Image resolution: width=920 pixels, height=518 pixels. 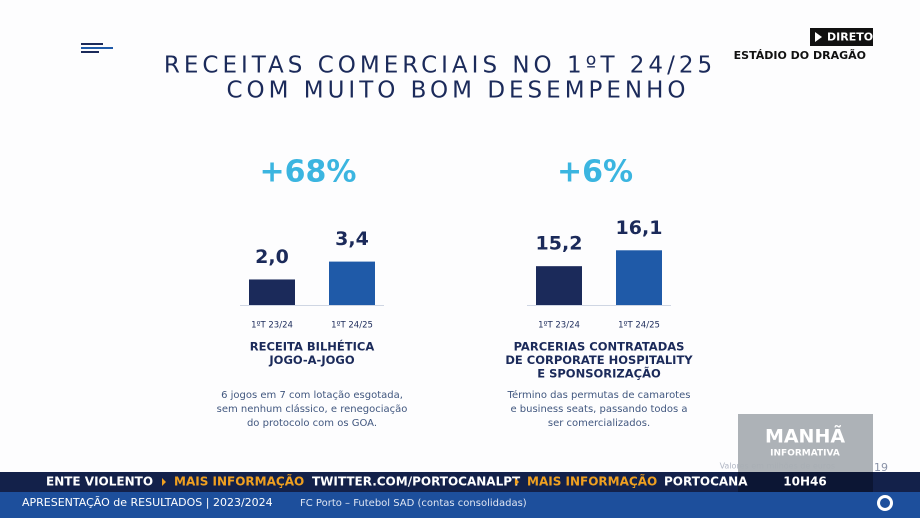 What do you see at coordinates (599, 347) in the screenshot?
I see `chart-title: PARCERIAS CONTRATADAS` at bounding box center [599, 347].